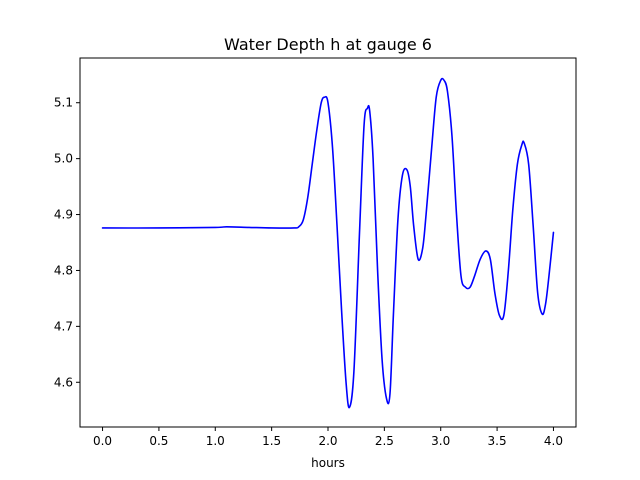 The width and height of the screenshot is (640, 480). I want to click on x-tick-label: 2.5, so click(384, 441).